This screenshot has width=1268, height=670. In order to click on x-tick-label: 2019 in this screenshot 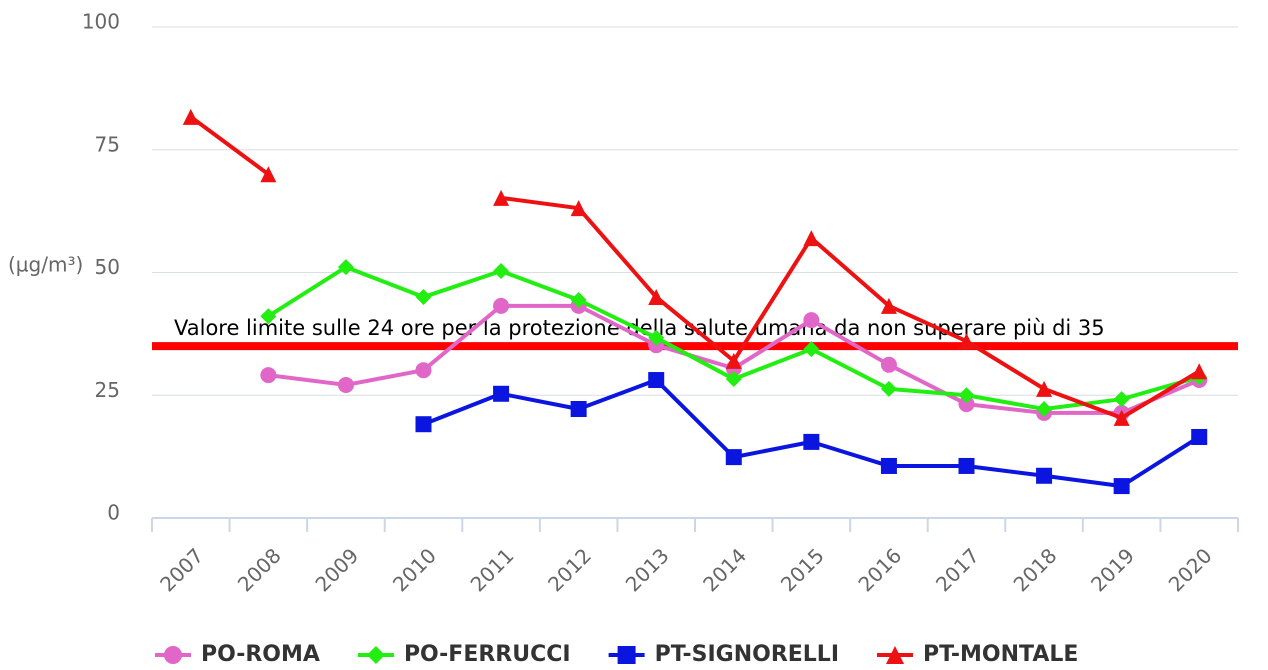, I will do `click(1112, 569)`.